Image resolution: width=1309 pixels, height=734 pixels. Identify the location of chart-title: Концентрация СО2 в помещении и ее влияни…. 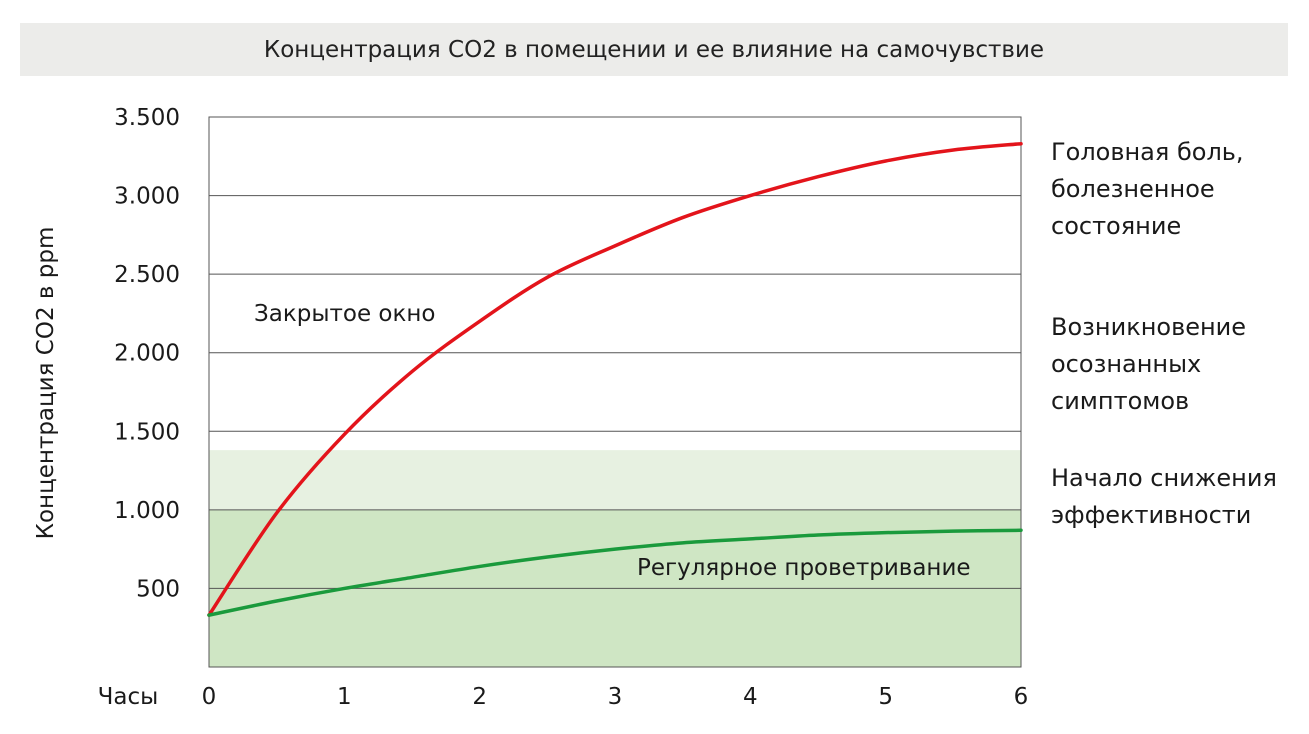
(654, 49).